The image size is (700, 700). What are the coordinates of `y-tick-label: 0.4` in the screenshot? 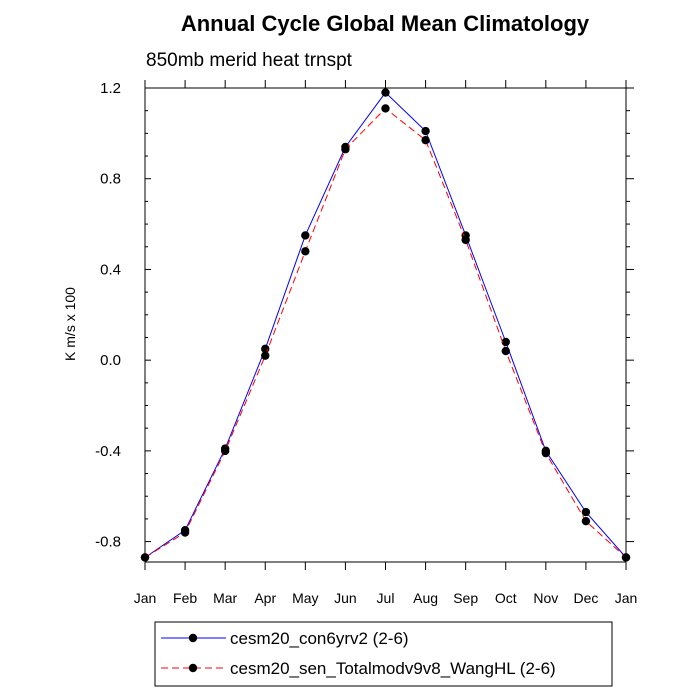 It's located at (110, 269).